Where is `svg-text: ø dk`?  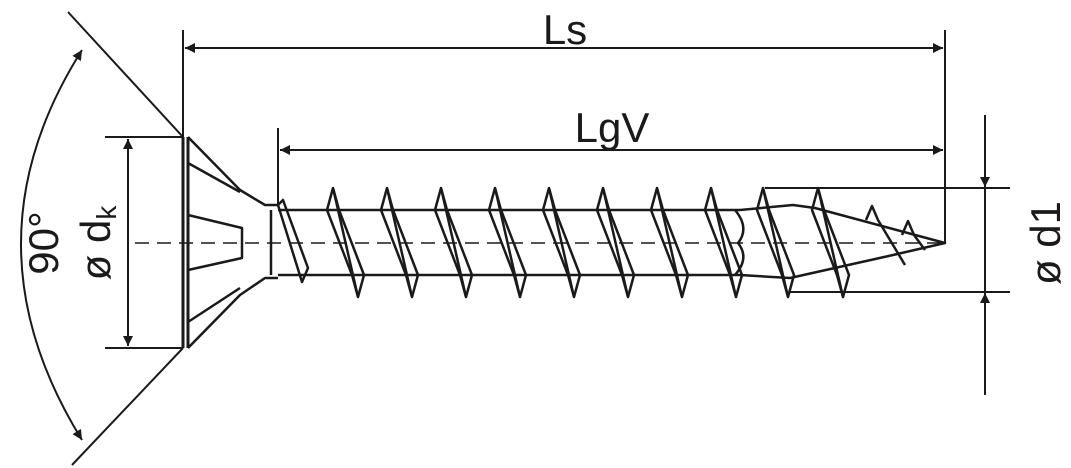
svg-text: ø dk is located at coordinates (97, 243).